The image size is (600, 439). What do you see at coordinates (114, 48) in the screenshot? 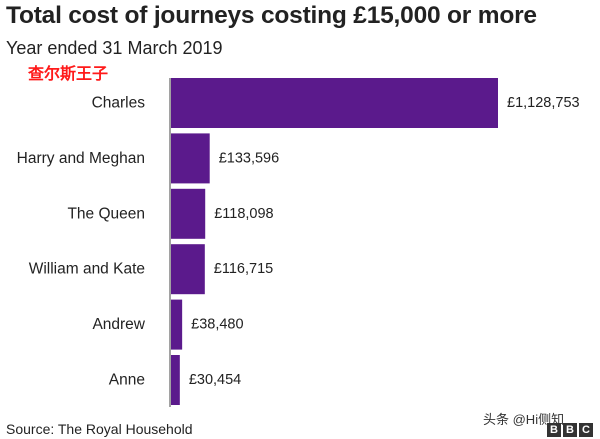
I see `chart-subtitle: Year ended 31 March 2019` at bounding box center [114, 48].